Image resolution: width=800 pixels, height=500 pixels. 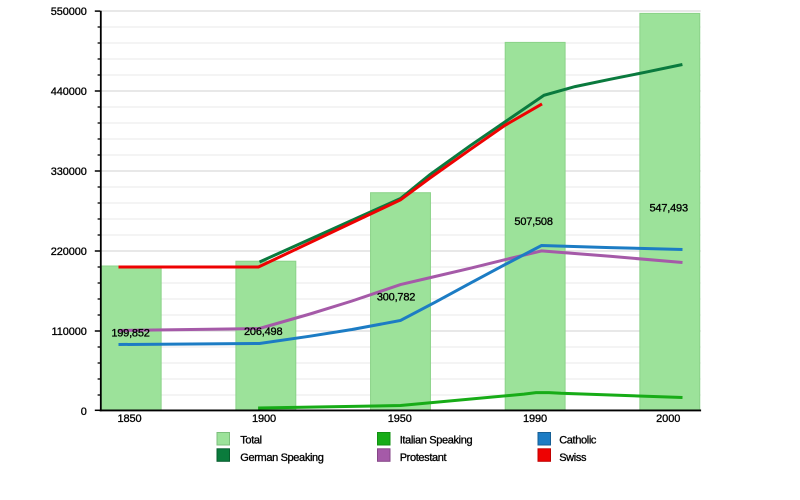 I want to click on svg-text: 440000, so click(x=69, y=92).